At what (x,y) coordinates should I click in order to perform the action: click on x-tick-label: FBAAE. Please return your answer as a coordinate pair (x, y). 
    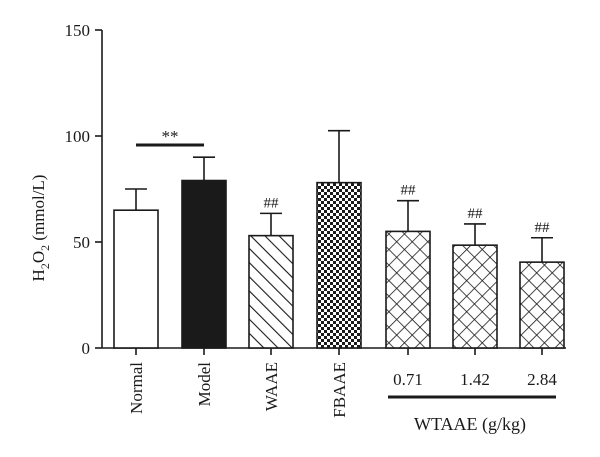
    Looking at the image, I should click on (339, 390).